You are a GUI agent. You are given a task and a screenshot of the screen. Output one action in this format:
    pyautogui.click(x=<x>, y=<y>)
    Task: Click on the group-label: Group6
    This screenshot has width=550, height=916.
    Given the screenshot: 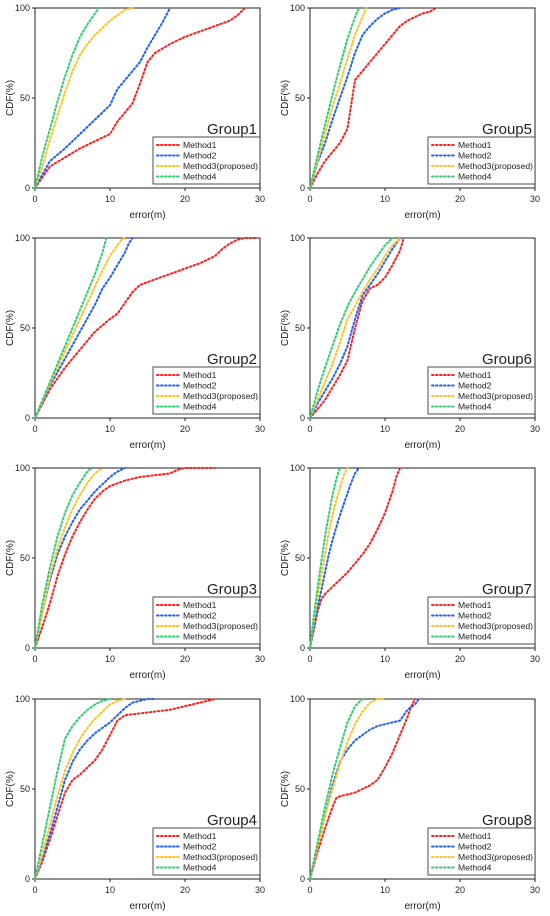 What is the action you would take?
    pyautogui.click(x=507, y=359)
    